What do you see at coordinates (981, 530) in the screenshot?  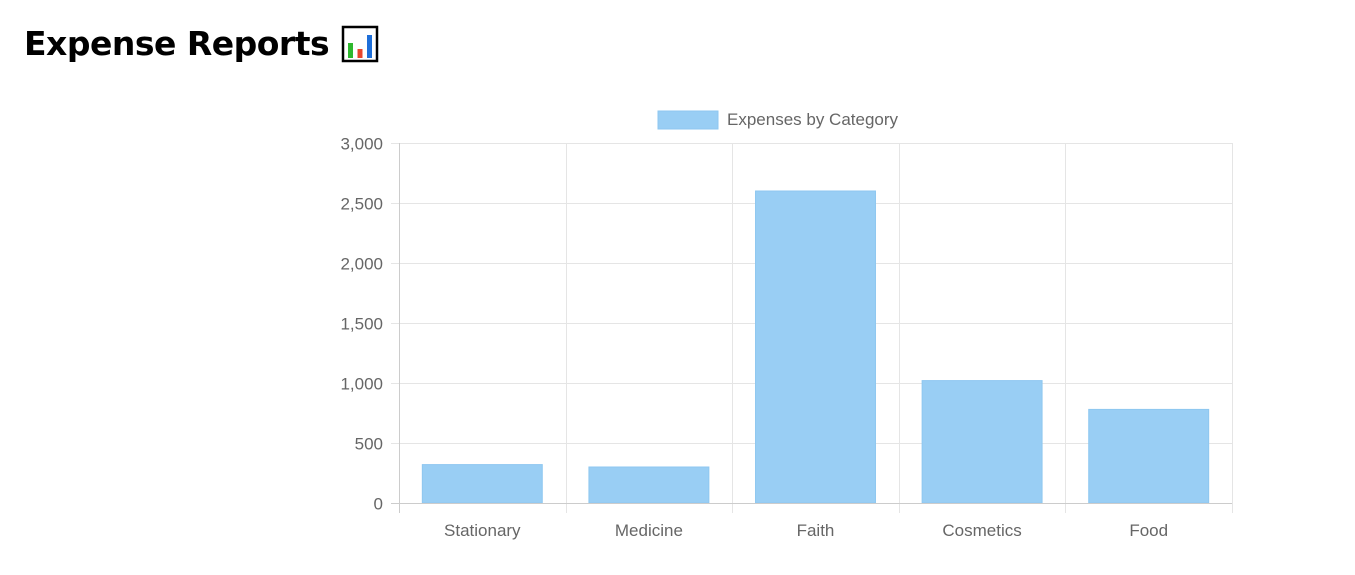 I see `x-tick-label: Cosmetics` at bounding box center [981, 530].